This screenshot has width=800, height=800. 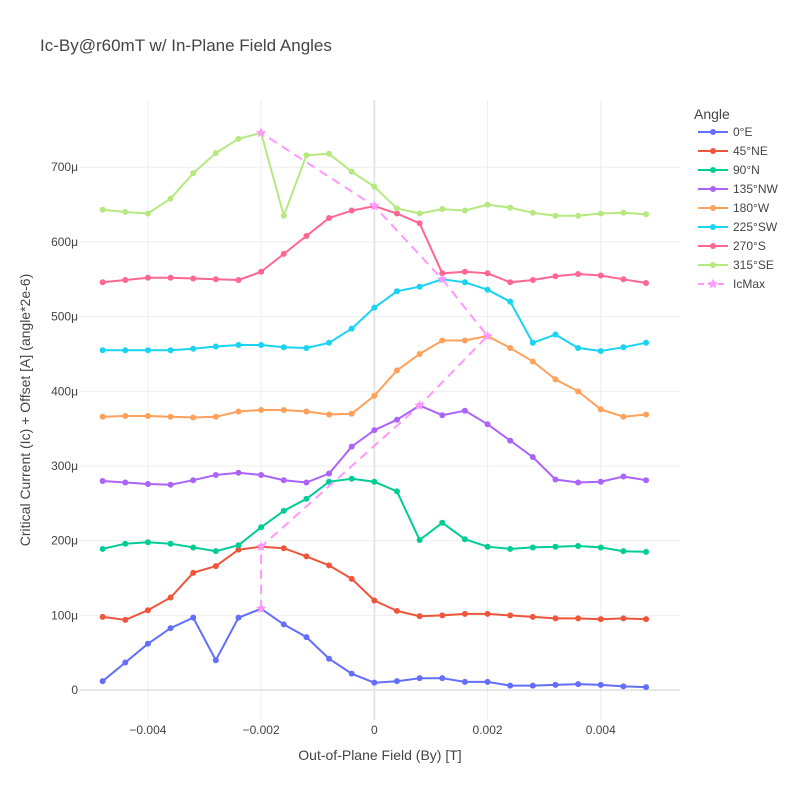 I want to click on legend-label: 135°NW, so click(x=755, y=189).